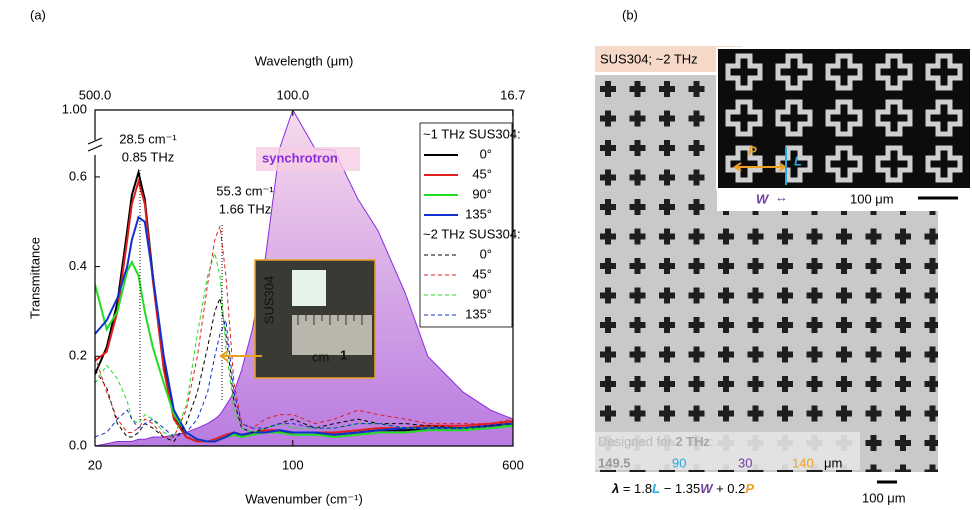  I want to click on formula: λ = 1.8L − 1.35W + 0.2P, so click(682, 488).